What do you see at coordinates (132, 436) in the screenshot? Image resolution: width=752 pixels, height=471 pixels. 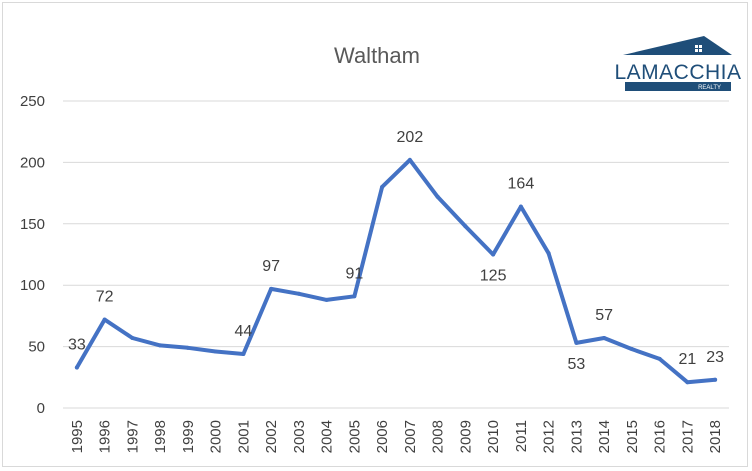 I see `x-tick-label: 1997` at bounding box center [132, 436].